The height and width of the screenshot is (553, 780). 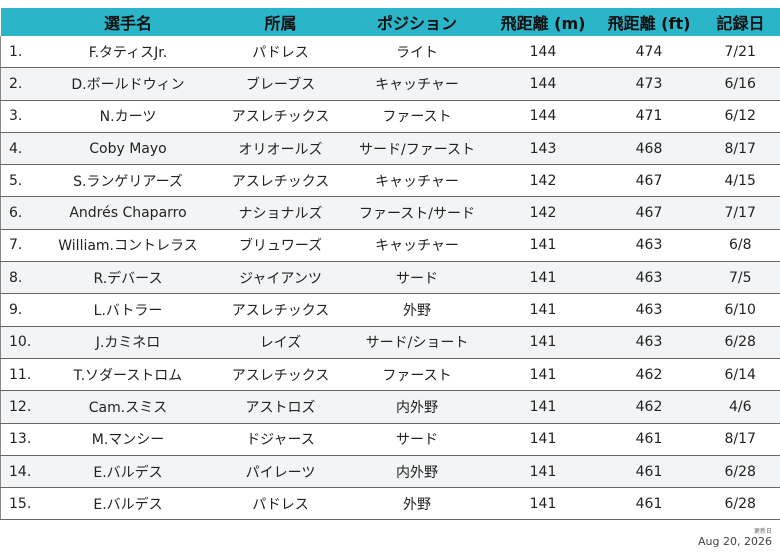 I want to click on table-cell: サード/ファースト, so click(x=417, y=149).